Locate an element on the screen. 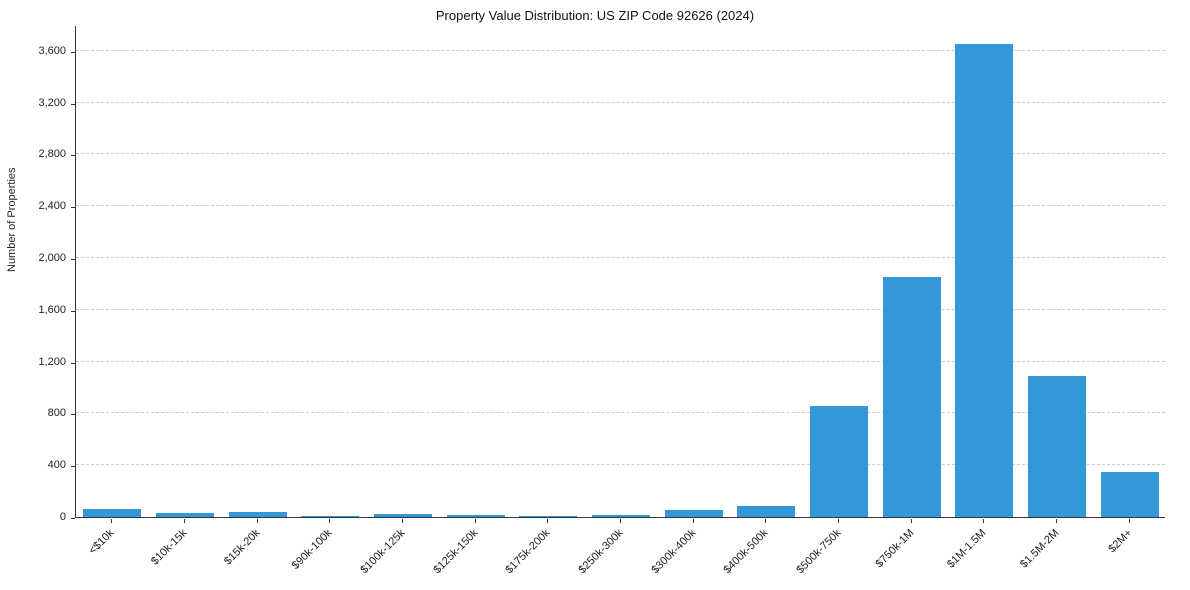  bar-$90k-100k is located at coordinates (330, 516).